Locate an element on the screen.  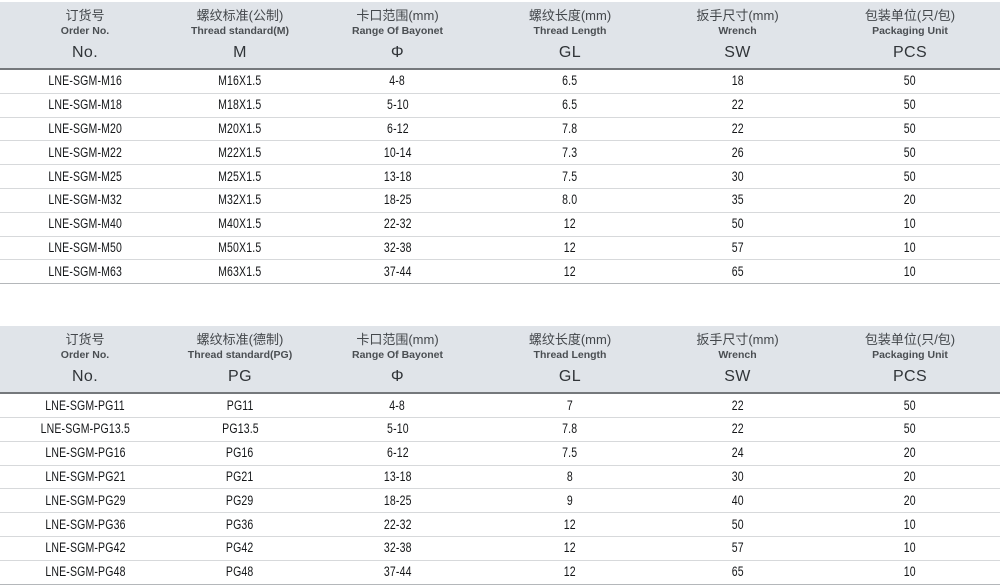
cell-text: 65 is located at coordinates (737, 271).